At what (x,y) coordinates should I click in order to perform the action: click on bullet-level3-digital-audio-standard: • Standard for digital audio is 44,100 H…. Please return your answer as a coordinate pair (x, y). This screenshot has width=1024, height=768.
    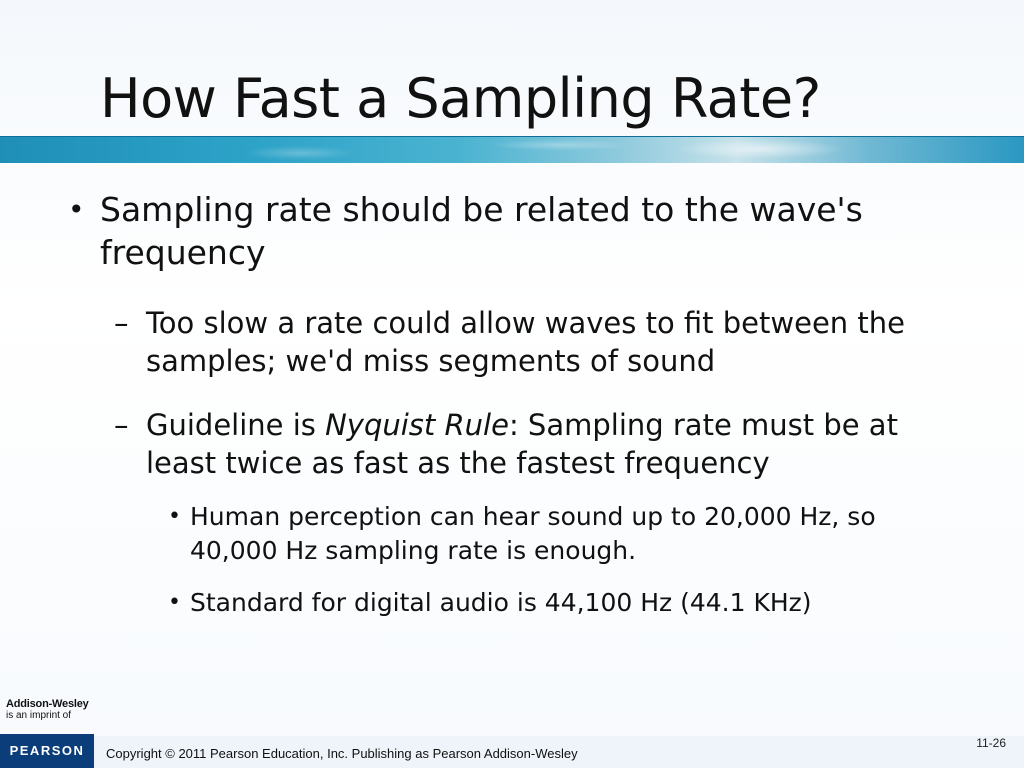
    Looking at the image, I should click on (559, 603).